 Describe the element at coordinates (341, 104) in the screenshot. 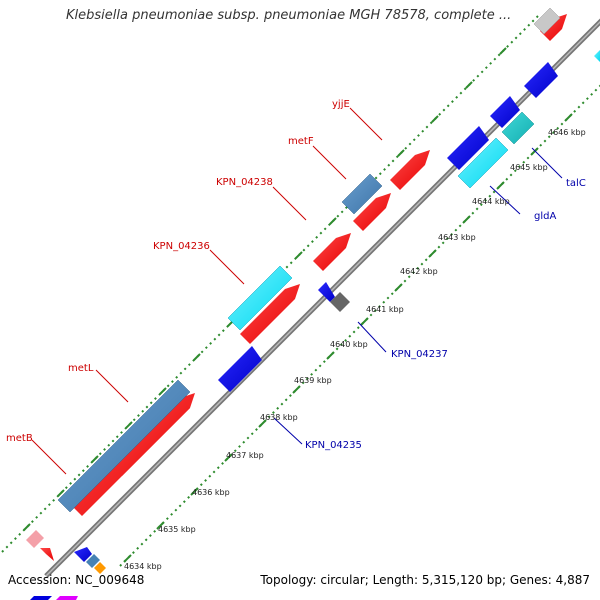

I see `gene-label-yjjE: yjjE` at that location.